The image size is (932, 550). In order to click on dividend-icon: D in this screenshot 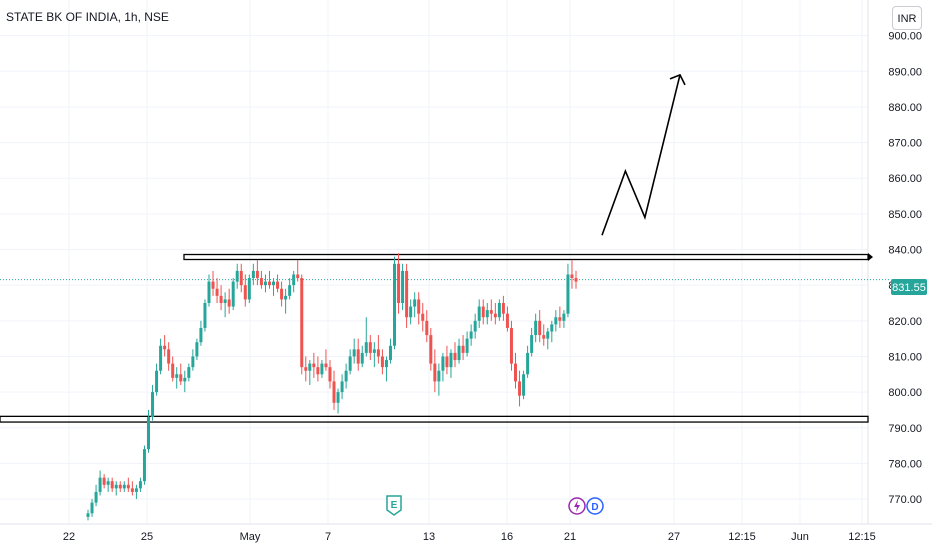, I will do `click(595, 506)`.